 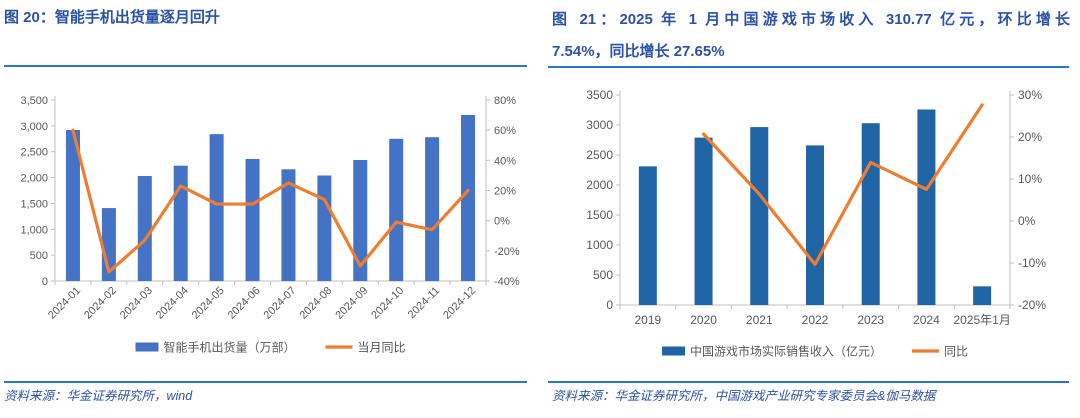 What do you see at coordinates (808, 382) in the screenshot?
I see `figure-21-source-rule` at bounding box center [808, 382].